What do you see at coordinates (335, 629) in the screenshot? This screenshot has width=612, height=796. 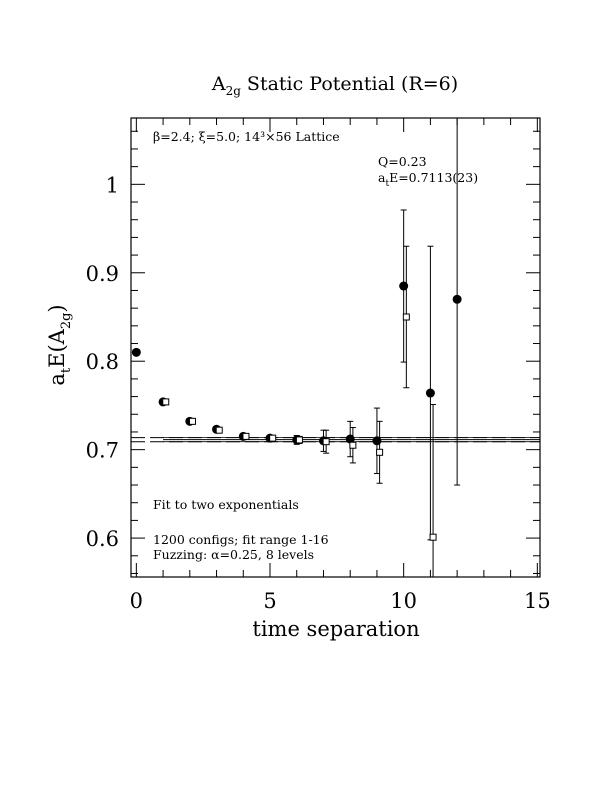 I see `x-axis-label: time separation` at bounding box center [335, 629].